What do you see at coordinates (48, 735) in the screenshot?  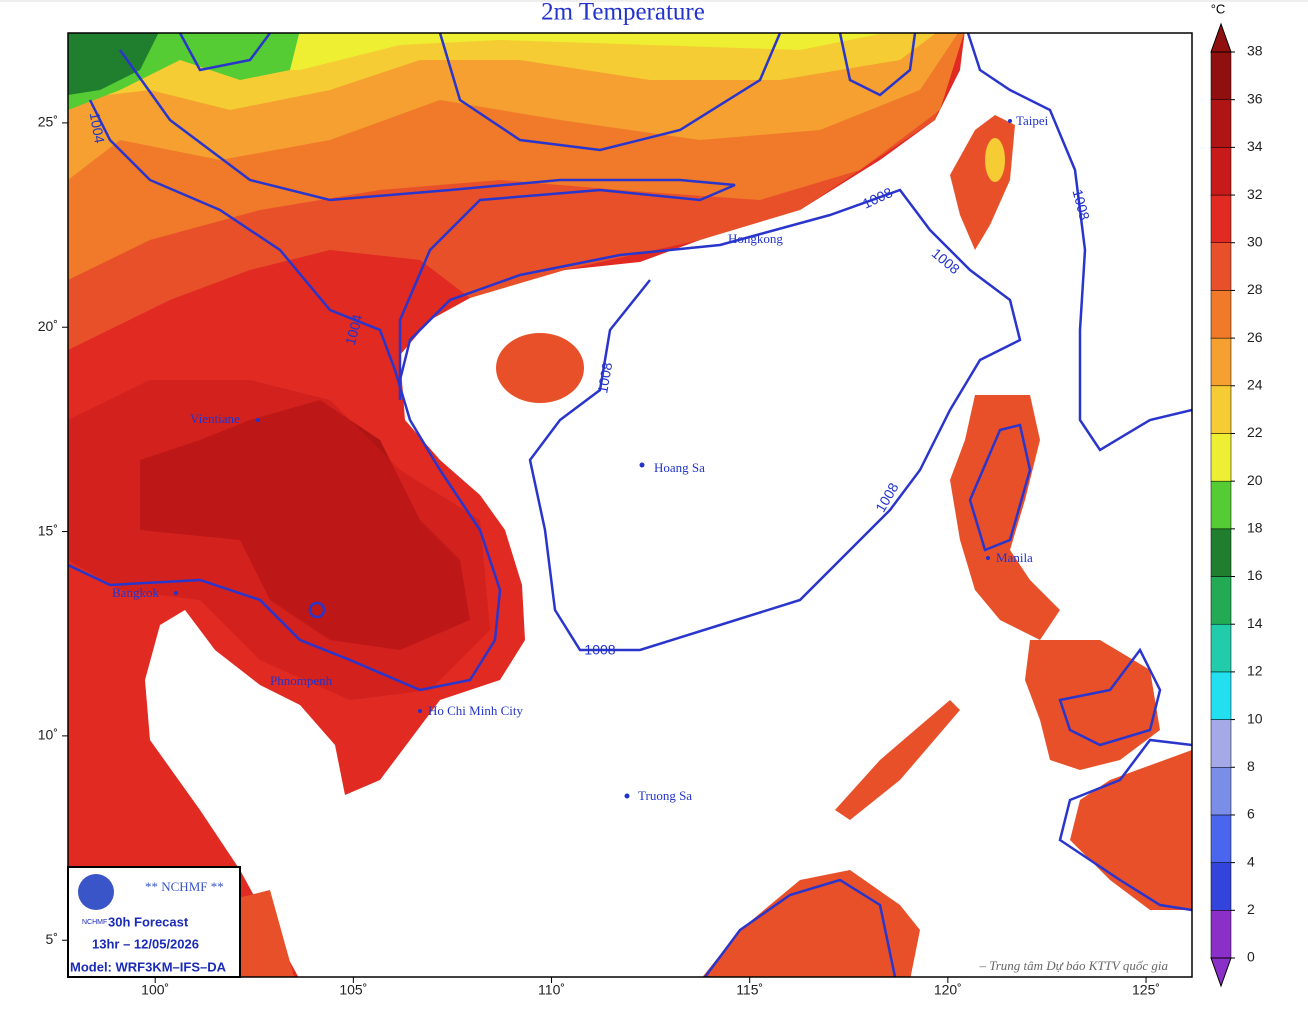 I see `y-tick-label: 10˚` at bounding box center [48, 735].